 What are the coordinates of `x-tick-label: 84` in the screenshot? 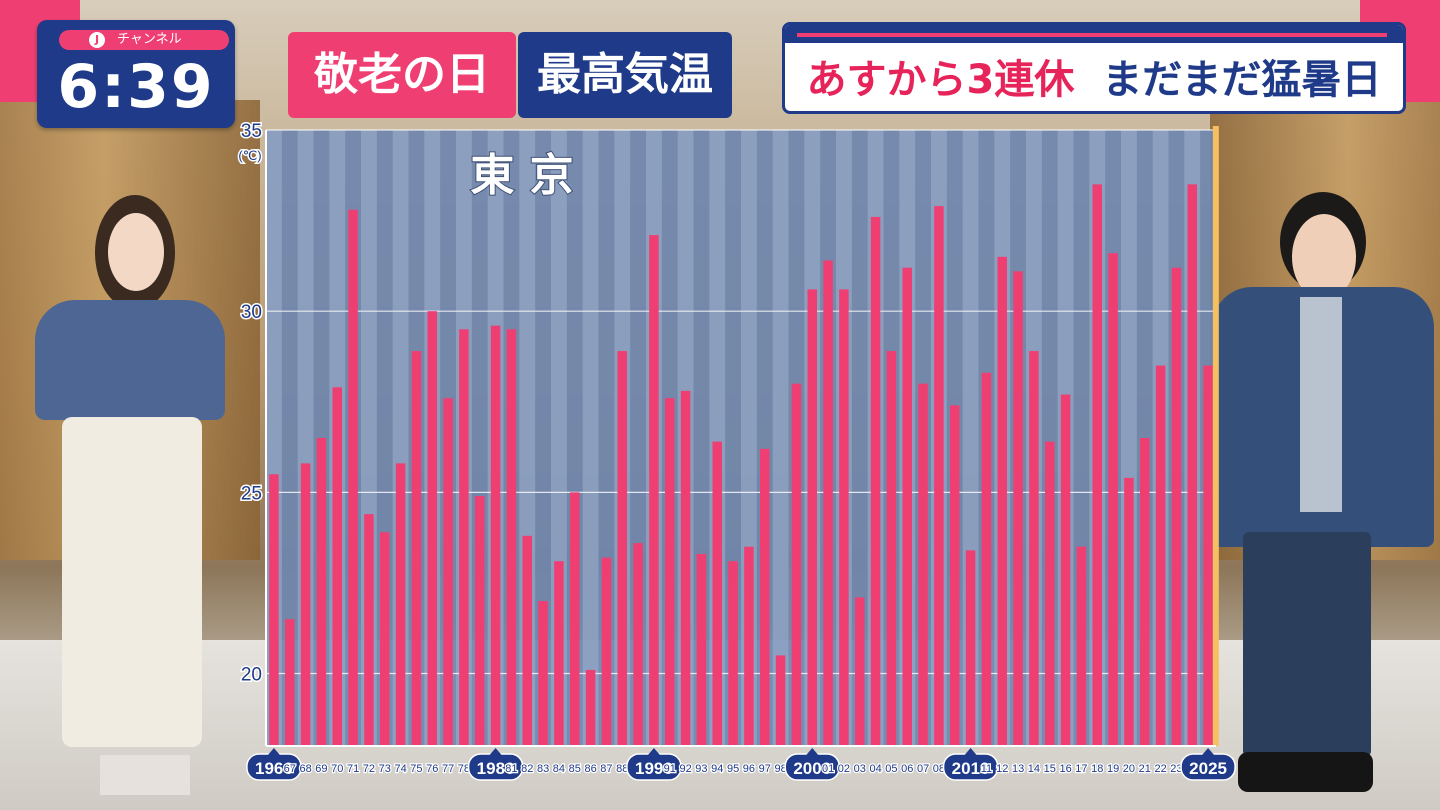 It's located at (559, 769).